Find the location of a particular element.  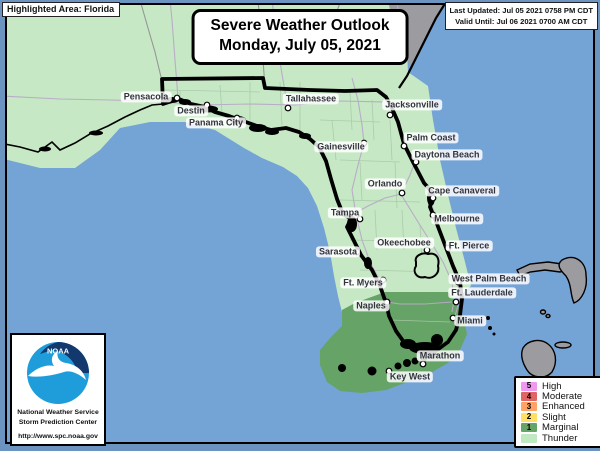

alabama-coastline is located at coordinates (85, 128).